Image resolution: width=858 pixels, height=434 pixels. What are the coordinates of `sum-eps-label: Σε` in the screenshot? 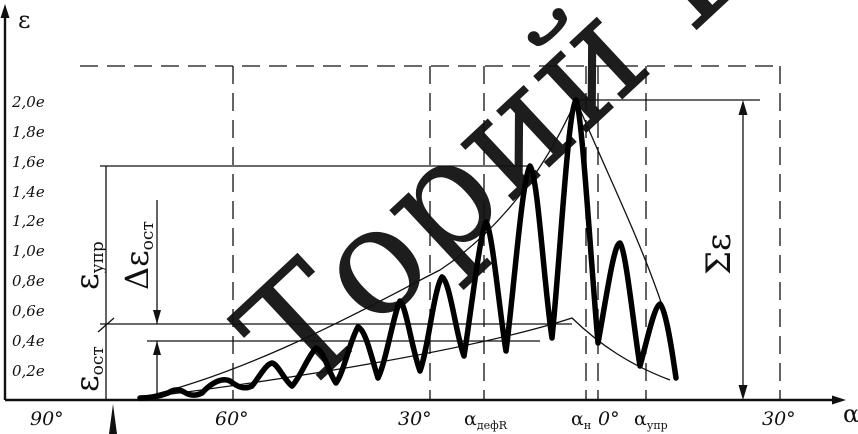 It's located at (719, 254).